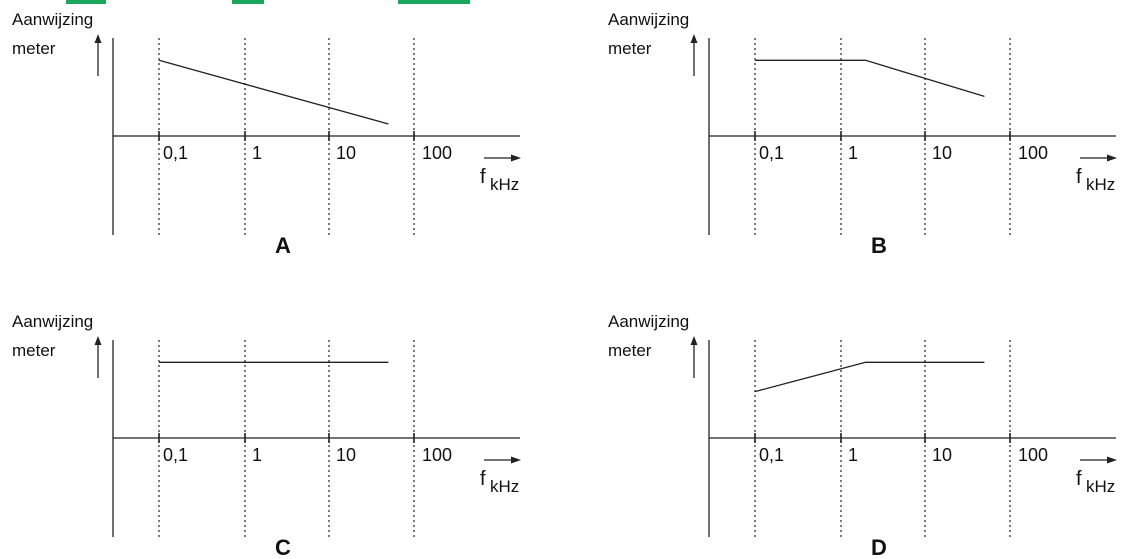 This screenshot has height=559, width=1133. What do you see at coordinates (268, 2) in the screenshot?
I see `top-strip-group` at bounding box center [268, 2].